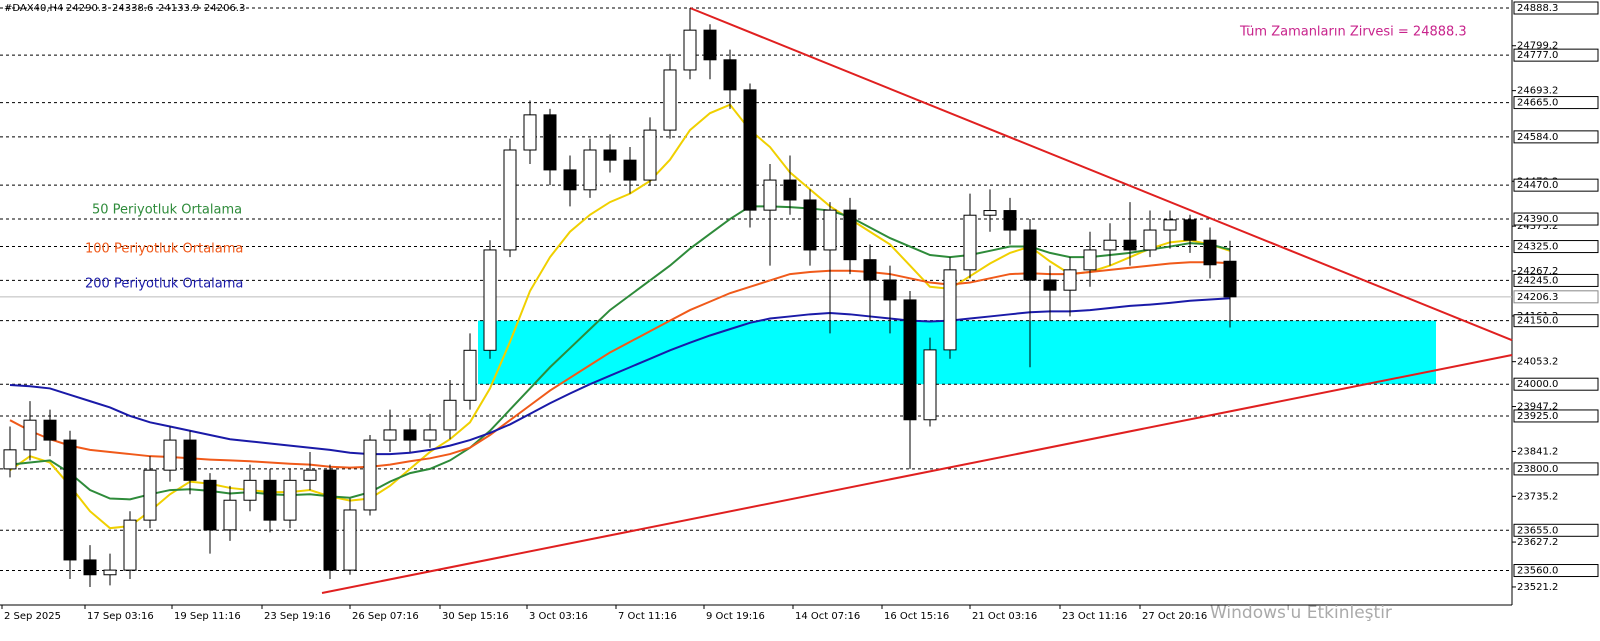 The image size is (1600, 641). I want to click on ohlc-low: 24133.9, so click(178, 8).